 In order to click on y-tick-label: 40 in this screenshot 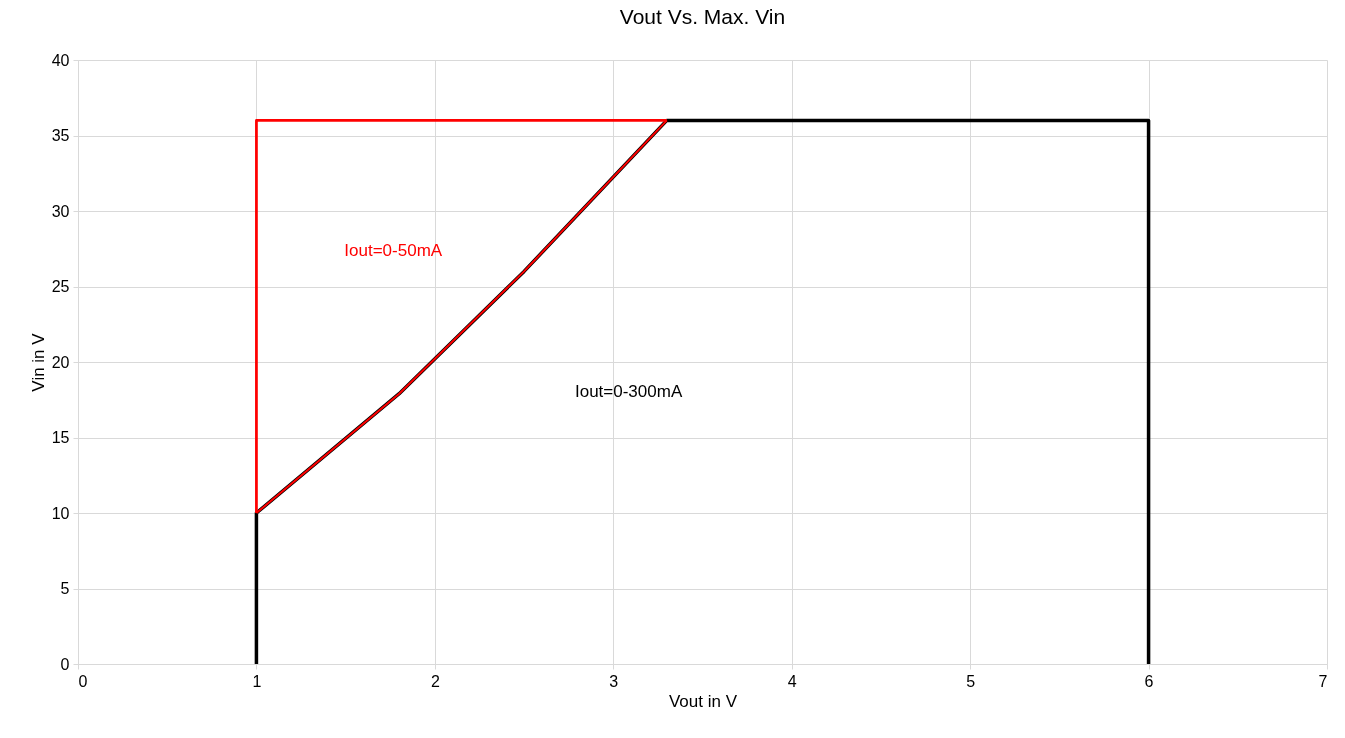, I will do `click(60, 60)`.